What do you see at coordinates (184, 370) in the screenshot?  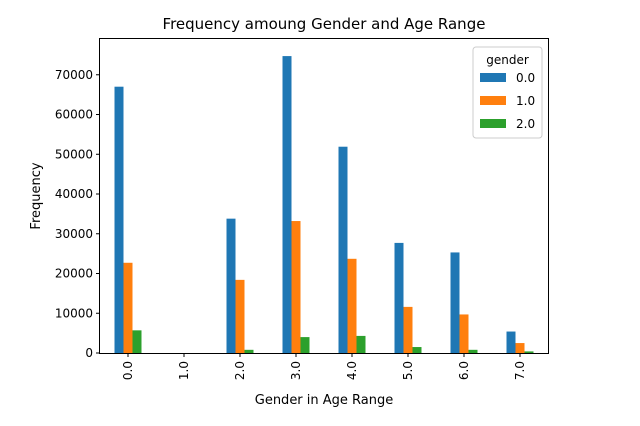 I see `x-tick-label: 1.0` at bounding box center [184, 370].